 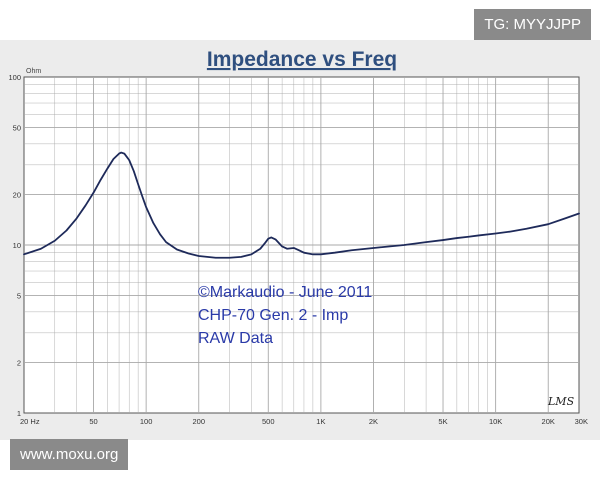 What do you see at coordinates (30, 421) in the screenshot?
I see `x-tick-label: 20 Hz` at bounding box center [30, 421].